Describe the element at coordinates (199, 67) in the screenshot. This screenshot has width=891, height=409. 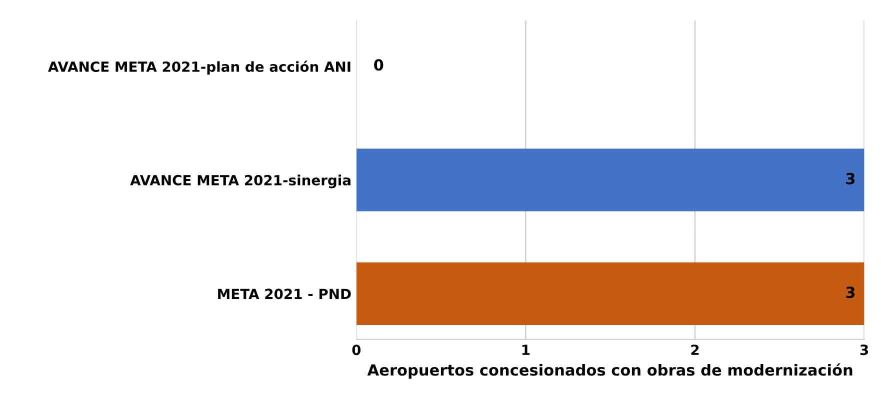
I see `y-tick-label: AVANCE META 2021-plan de acción ANI` at that location.